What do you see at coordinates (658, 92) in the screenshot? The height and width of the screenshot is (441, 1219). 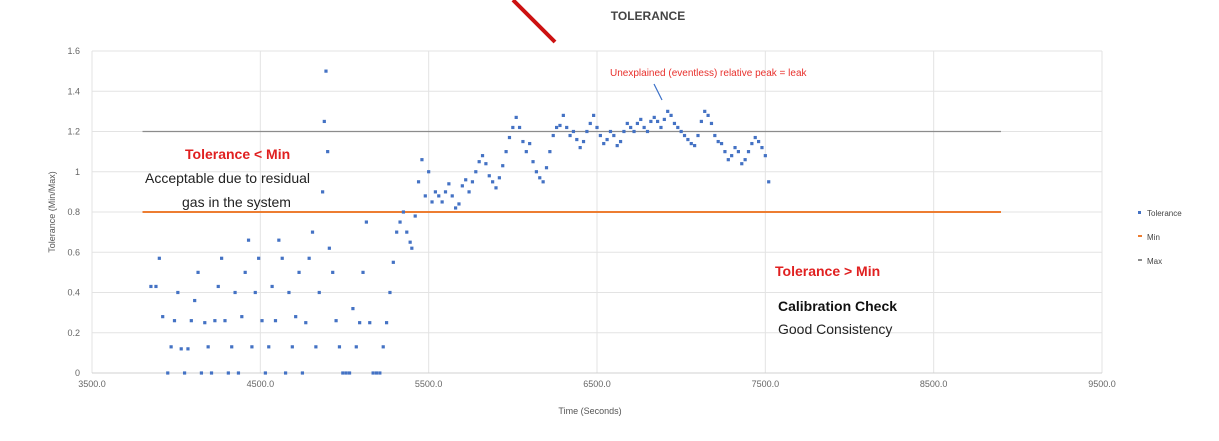 I see `peak-pointer-line` at bounding box center [658, 92].